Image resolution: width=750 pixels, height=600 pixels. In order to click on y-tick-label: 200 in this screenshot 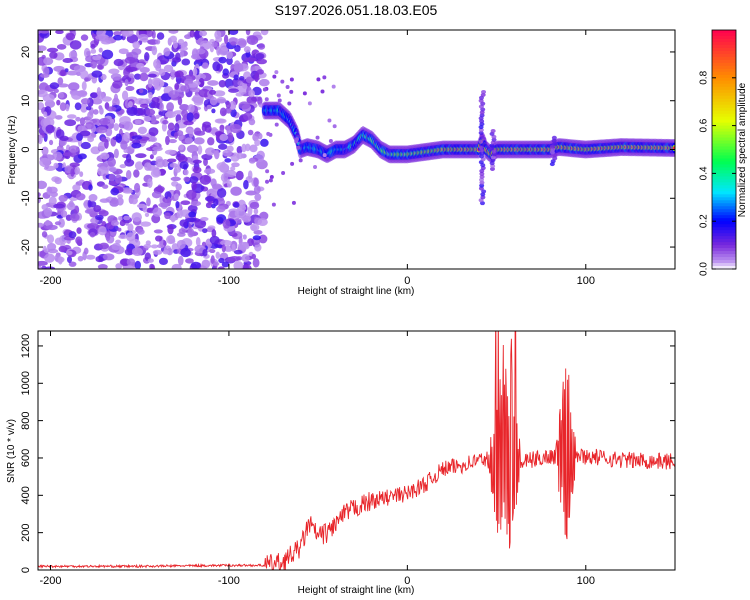, I will do `click(26, 532)`.